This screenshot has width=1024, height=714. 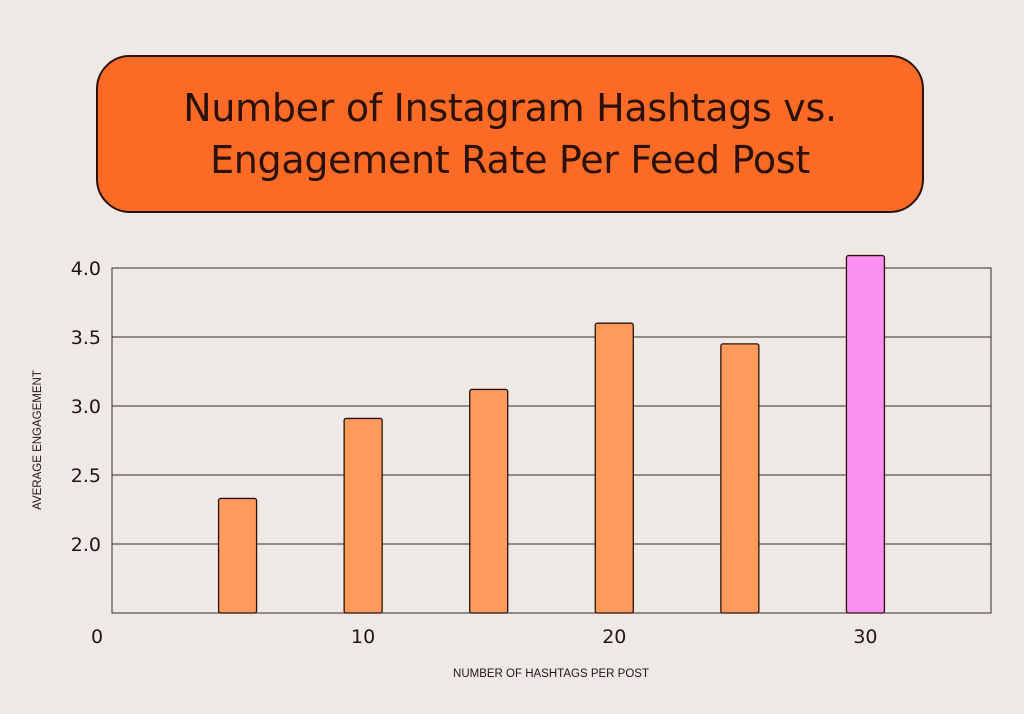 I want to click on chart-title-line-2: Engagement Rate Per Feed Post, so click(x=510, y=160).